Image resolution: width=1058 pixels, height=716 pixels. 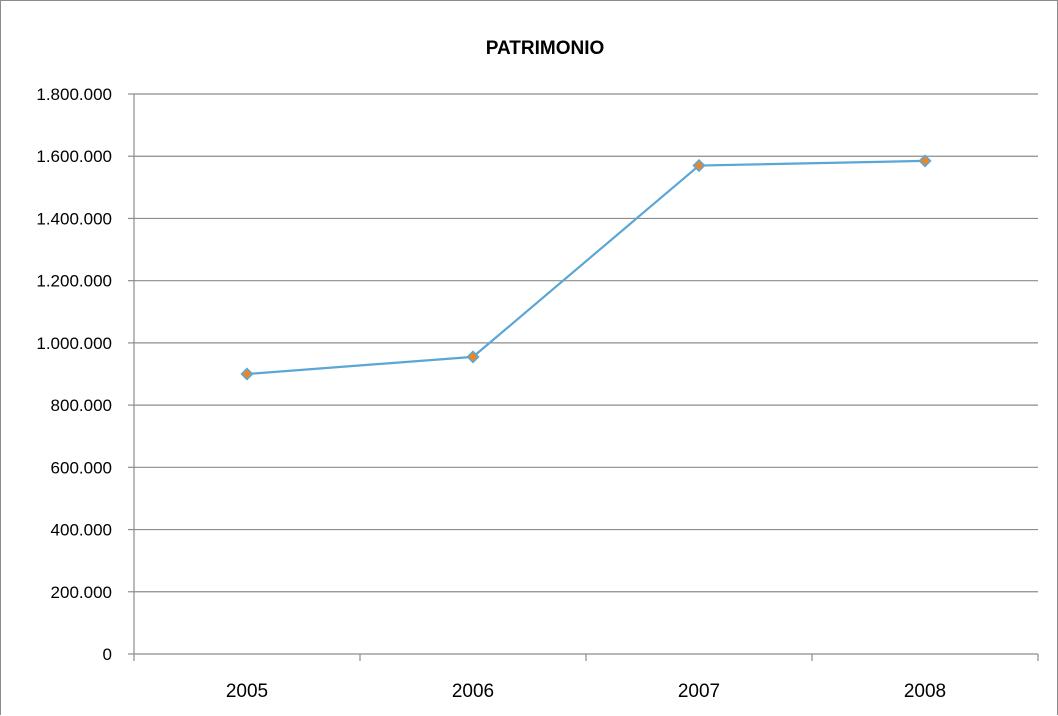 What do you see at coordinates (81, 592) in the screenshot?
I see `y-tick-label: 200.000` at bounding box center [81, 592].